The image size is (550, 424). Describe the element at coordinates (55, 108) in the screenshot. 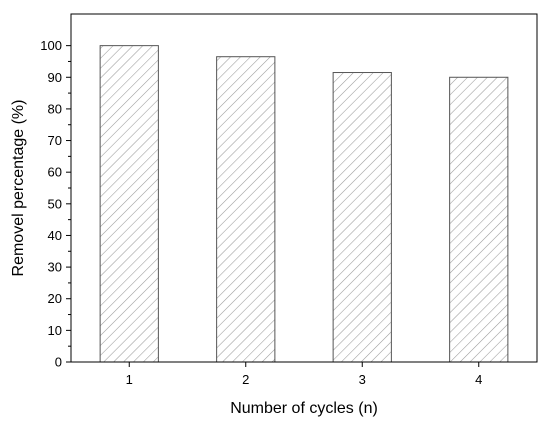

I see `y-tick-label: 80` at that location.